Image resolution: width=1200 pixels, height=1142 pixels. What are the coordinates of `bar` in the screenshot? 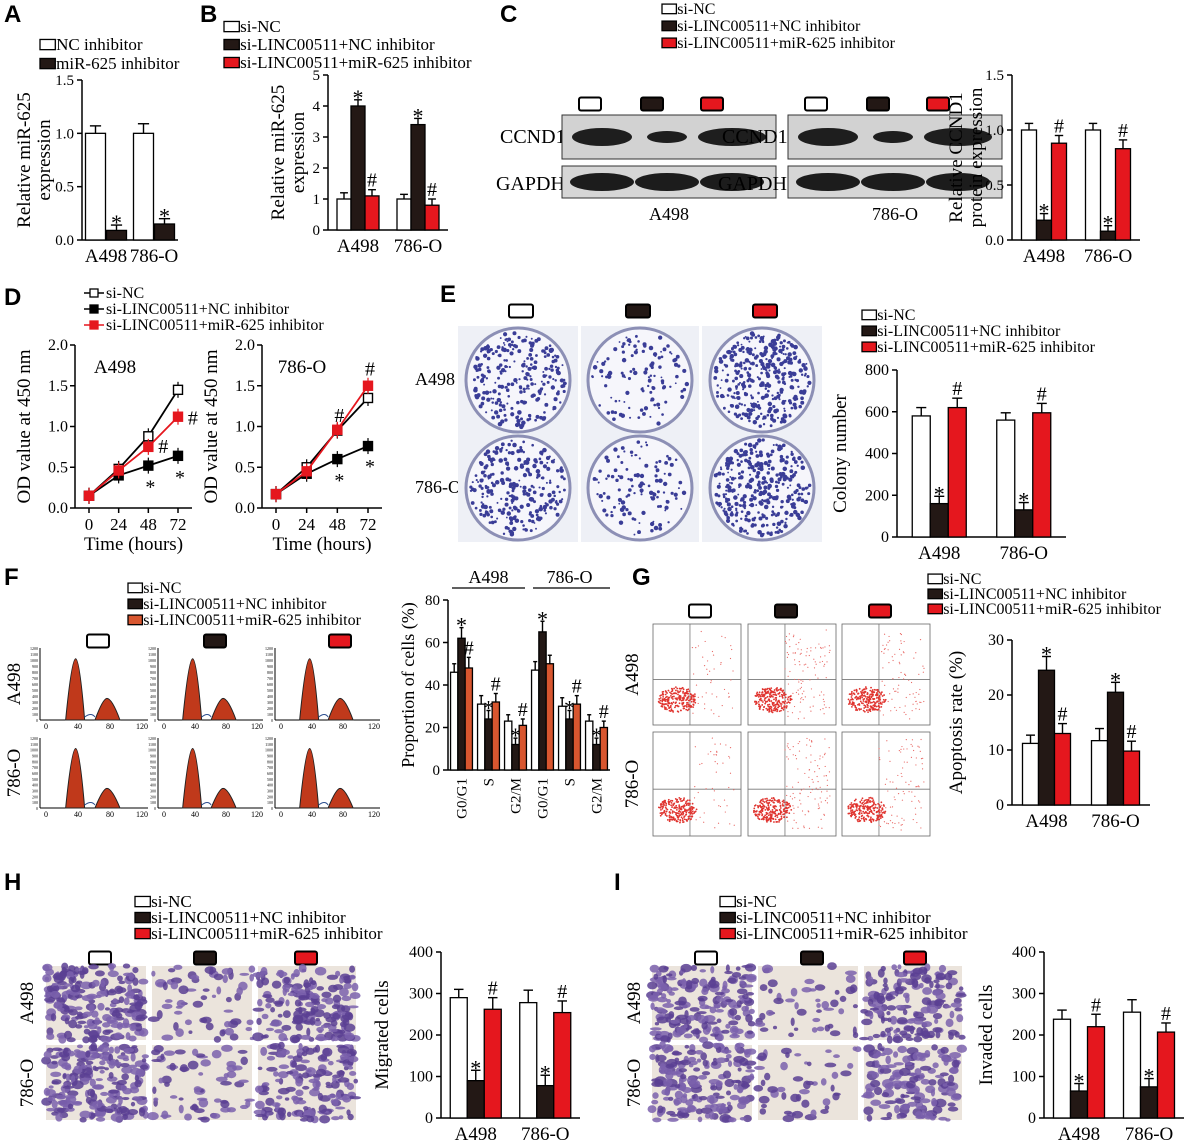 It's located at (1042, 475).